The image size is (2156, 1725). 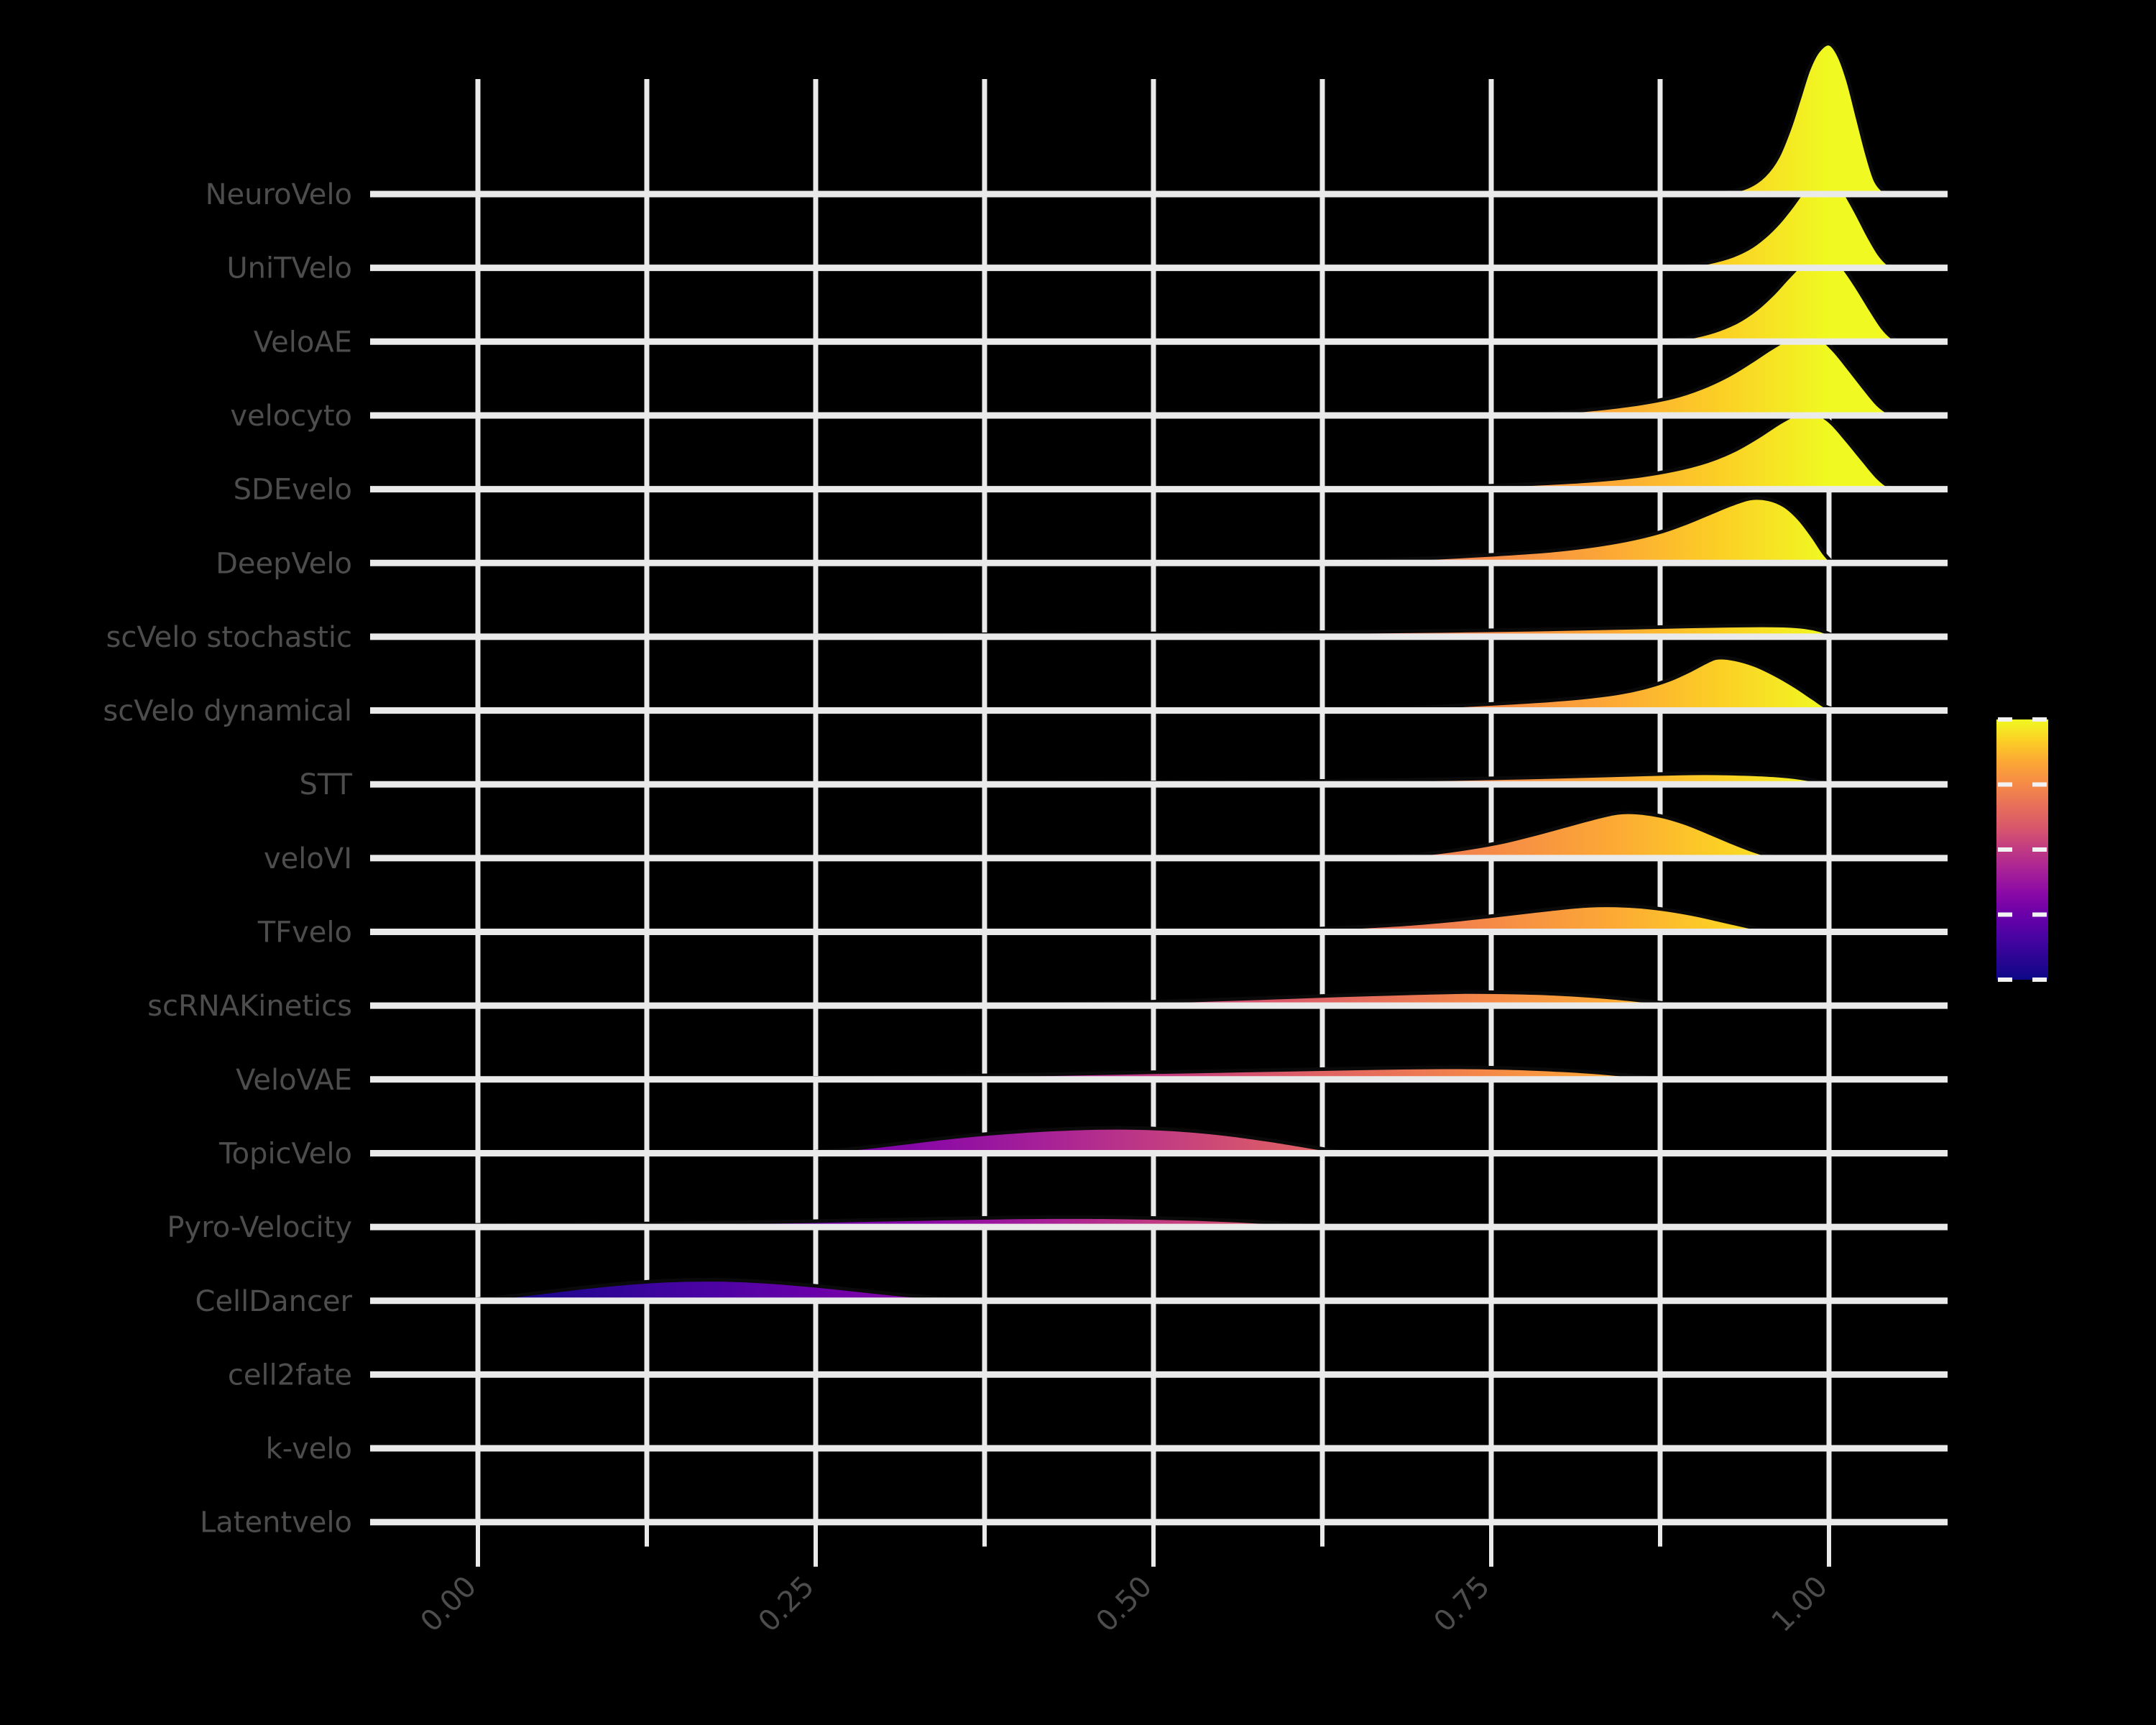 What do you see at coordinates (284, 563) in the screenshot?
I see `y-axis-label: DeepVelo` at bounding box center [284, 563].